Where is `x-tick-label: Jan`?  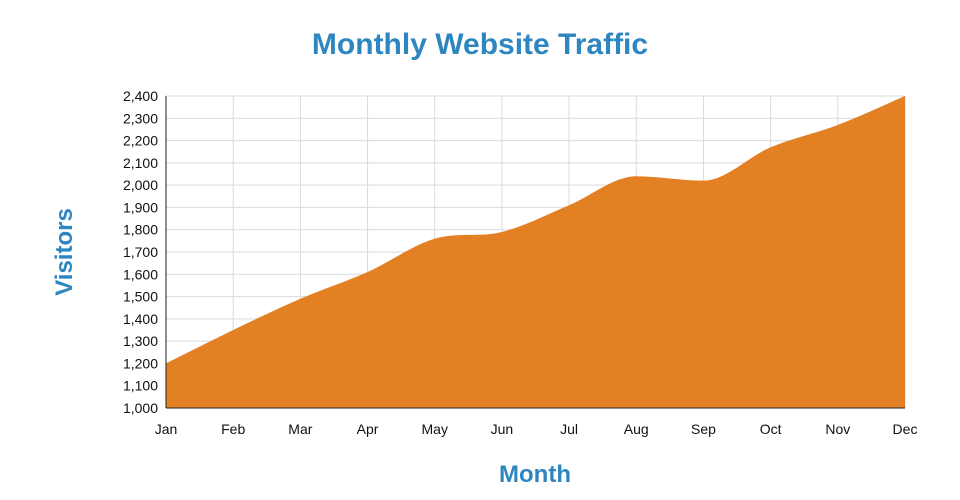
x-tick-label: Jan is located at coordinates (166, 429).